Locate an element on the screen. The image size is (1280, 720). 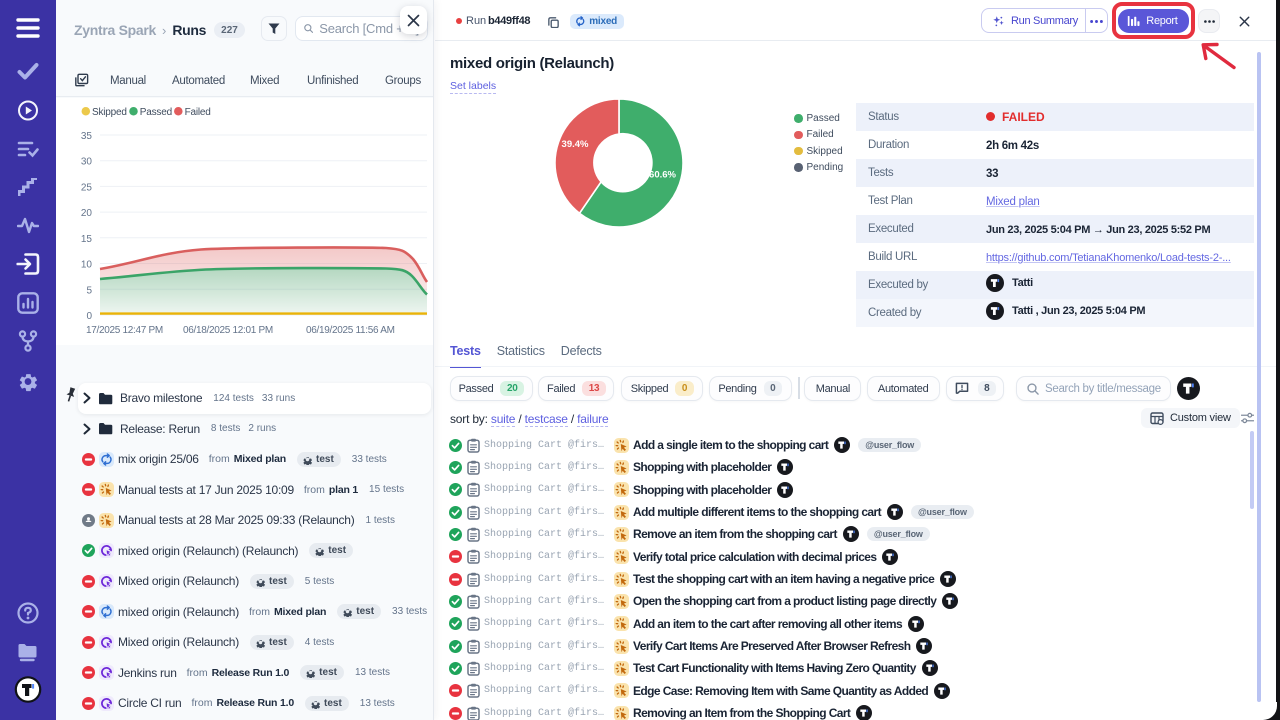
svg-text: 35 is located at coordinates (87, 136).